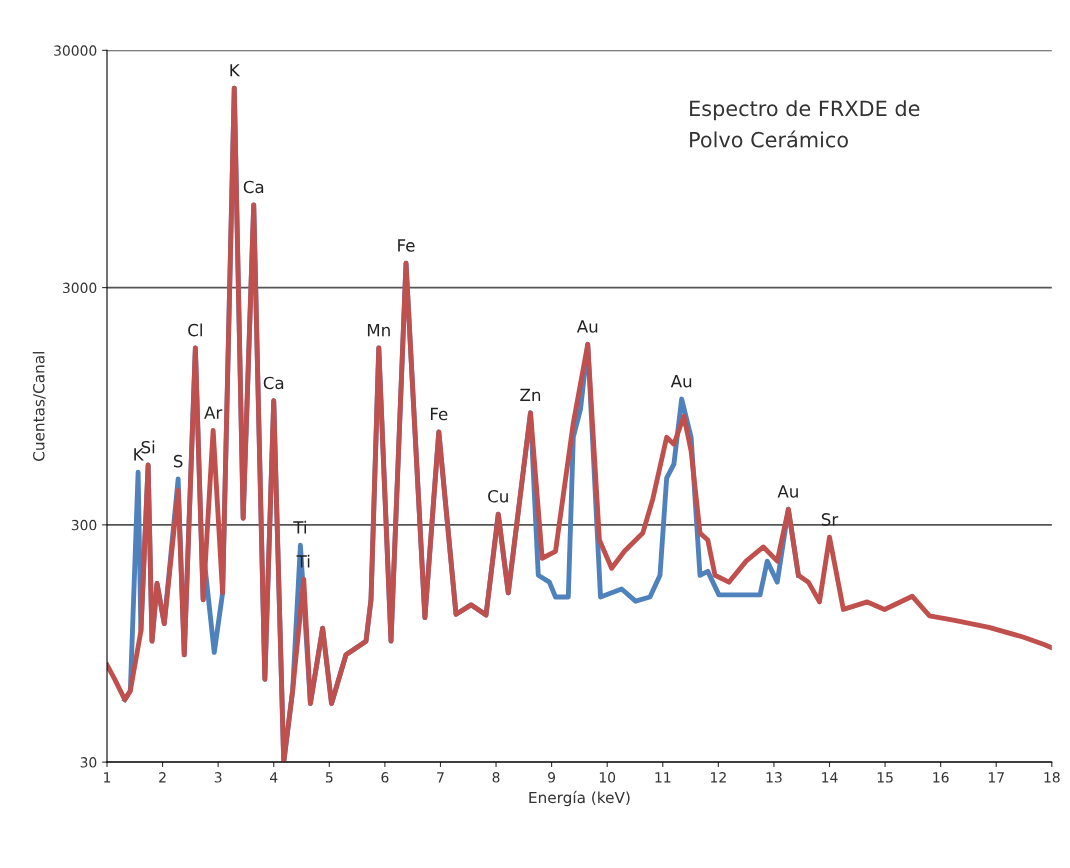  Describe the element at coordinates (75, 50) in the screenshot. I see `y-tick-label: 30000` at that location.